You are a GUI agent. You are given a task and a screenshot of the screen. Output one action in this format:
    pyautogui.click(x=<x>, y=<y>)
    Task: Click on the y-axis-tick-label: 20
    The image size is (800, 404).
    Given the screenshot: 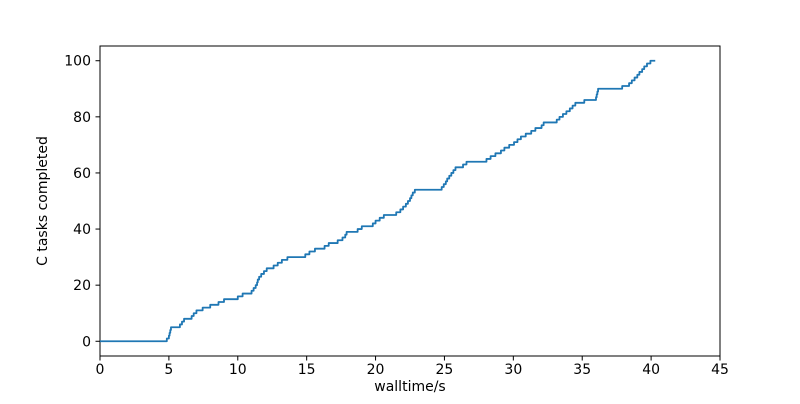 What is the action you would take?
    pyautogui.click(x=82, y=286)
    